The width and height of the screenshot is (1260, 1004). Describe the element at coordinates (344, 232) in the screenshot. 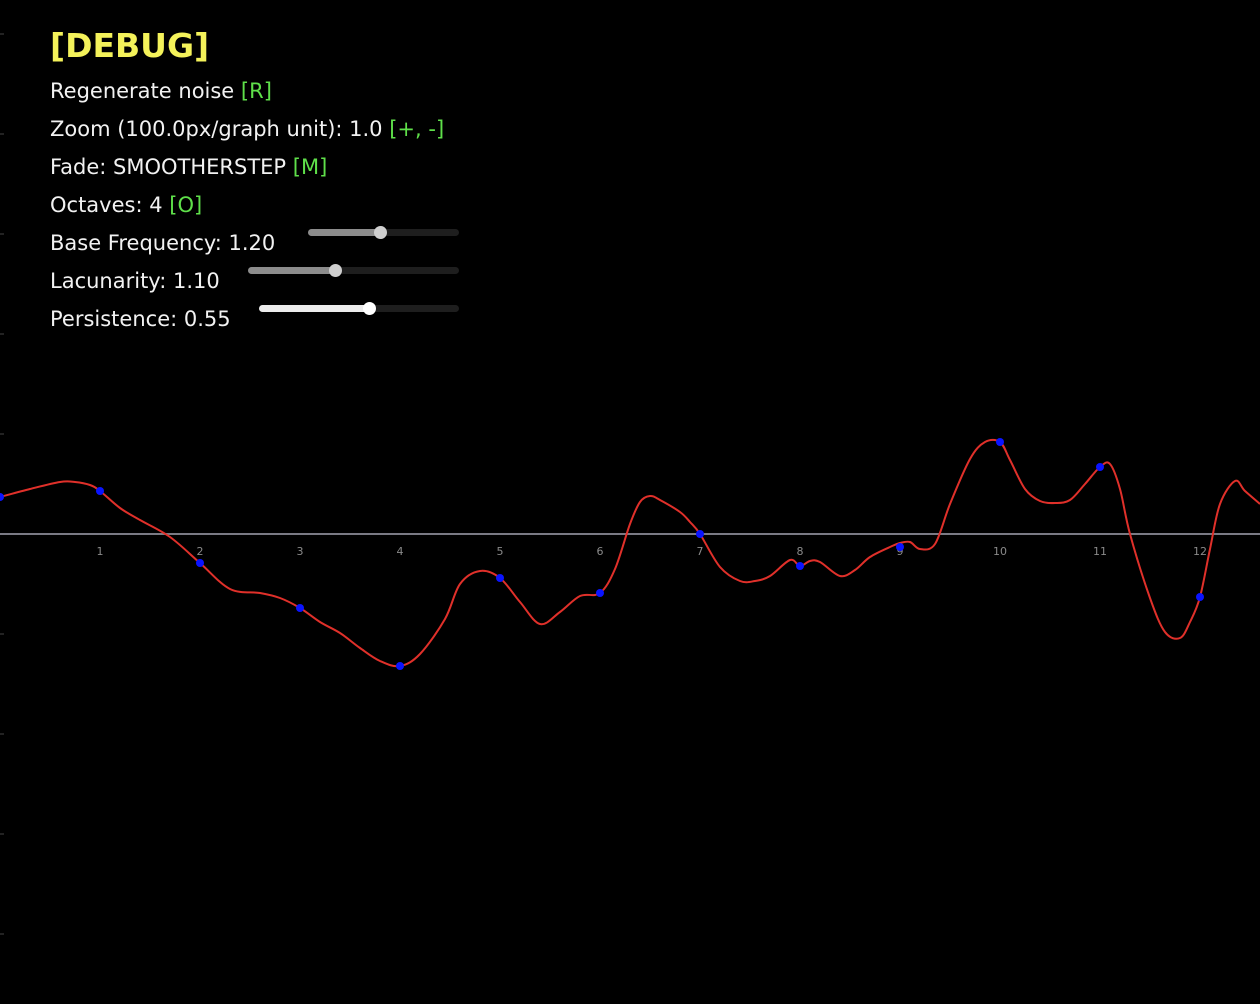

I see `base-frequency-slider-fill` at that location.